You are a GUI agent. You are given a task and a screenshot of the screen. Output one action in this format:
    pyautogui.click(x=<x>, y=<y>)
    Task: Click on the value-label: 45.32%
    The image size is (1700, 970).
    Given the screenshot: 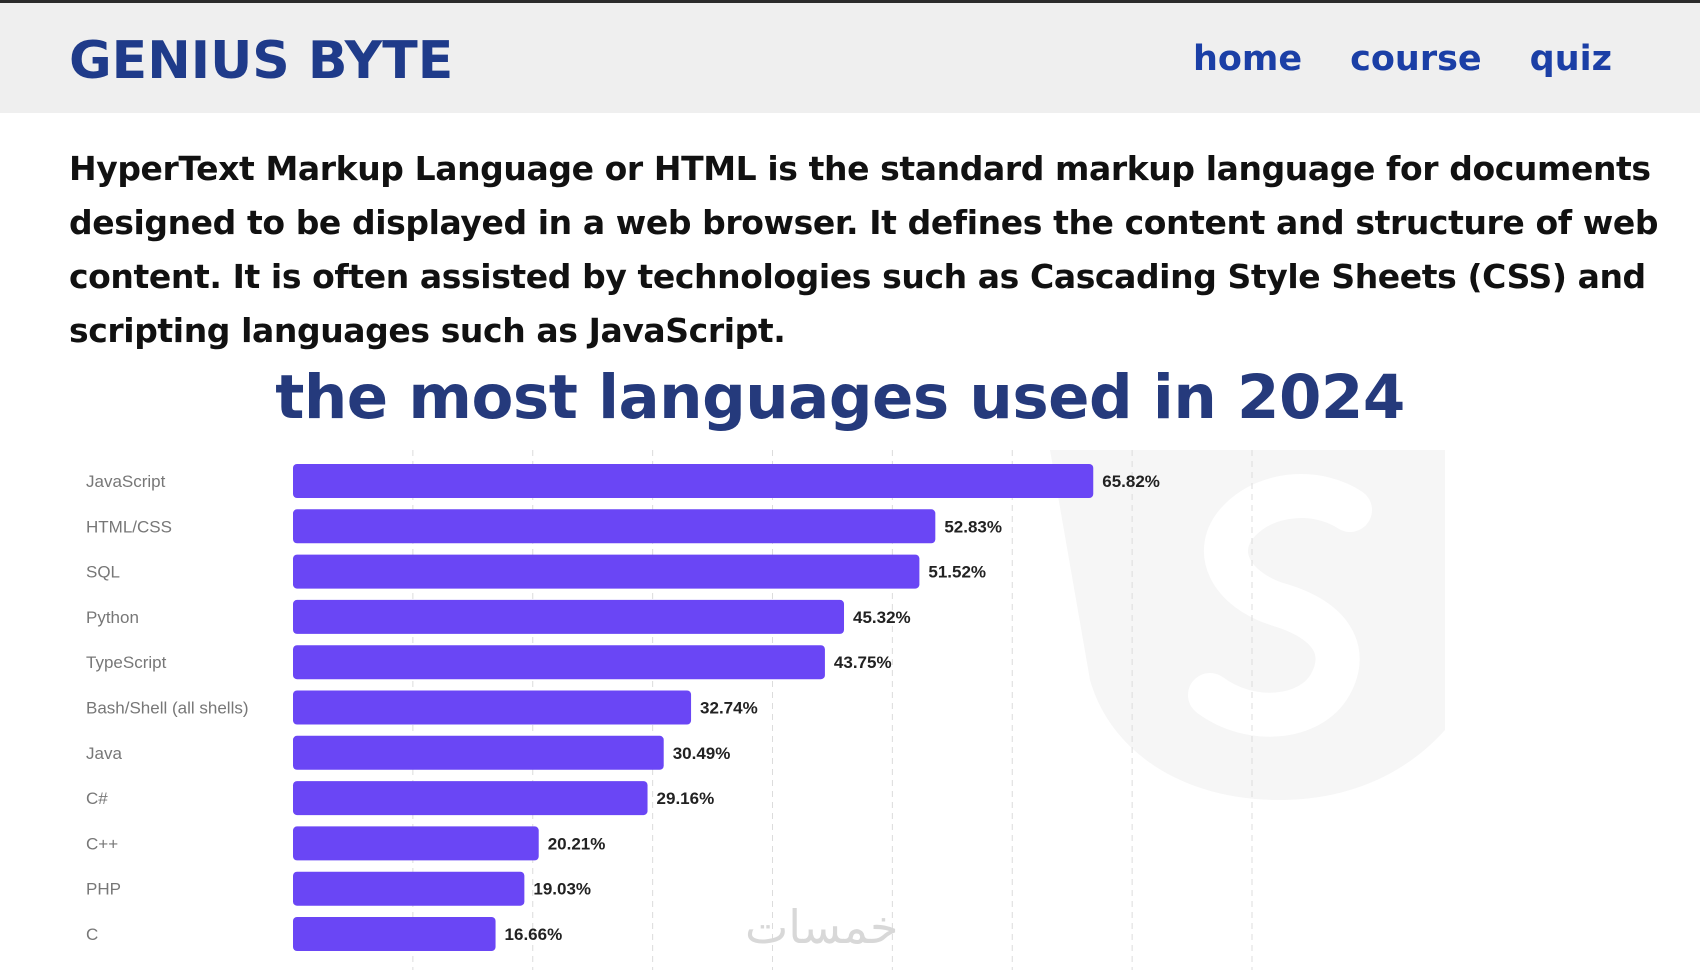 What is the action you would take?
    pyautogui.click(x=882, y=617)
    